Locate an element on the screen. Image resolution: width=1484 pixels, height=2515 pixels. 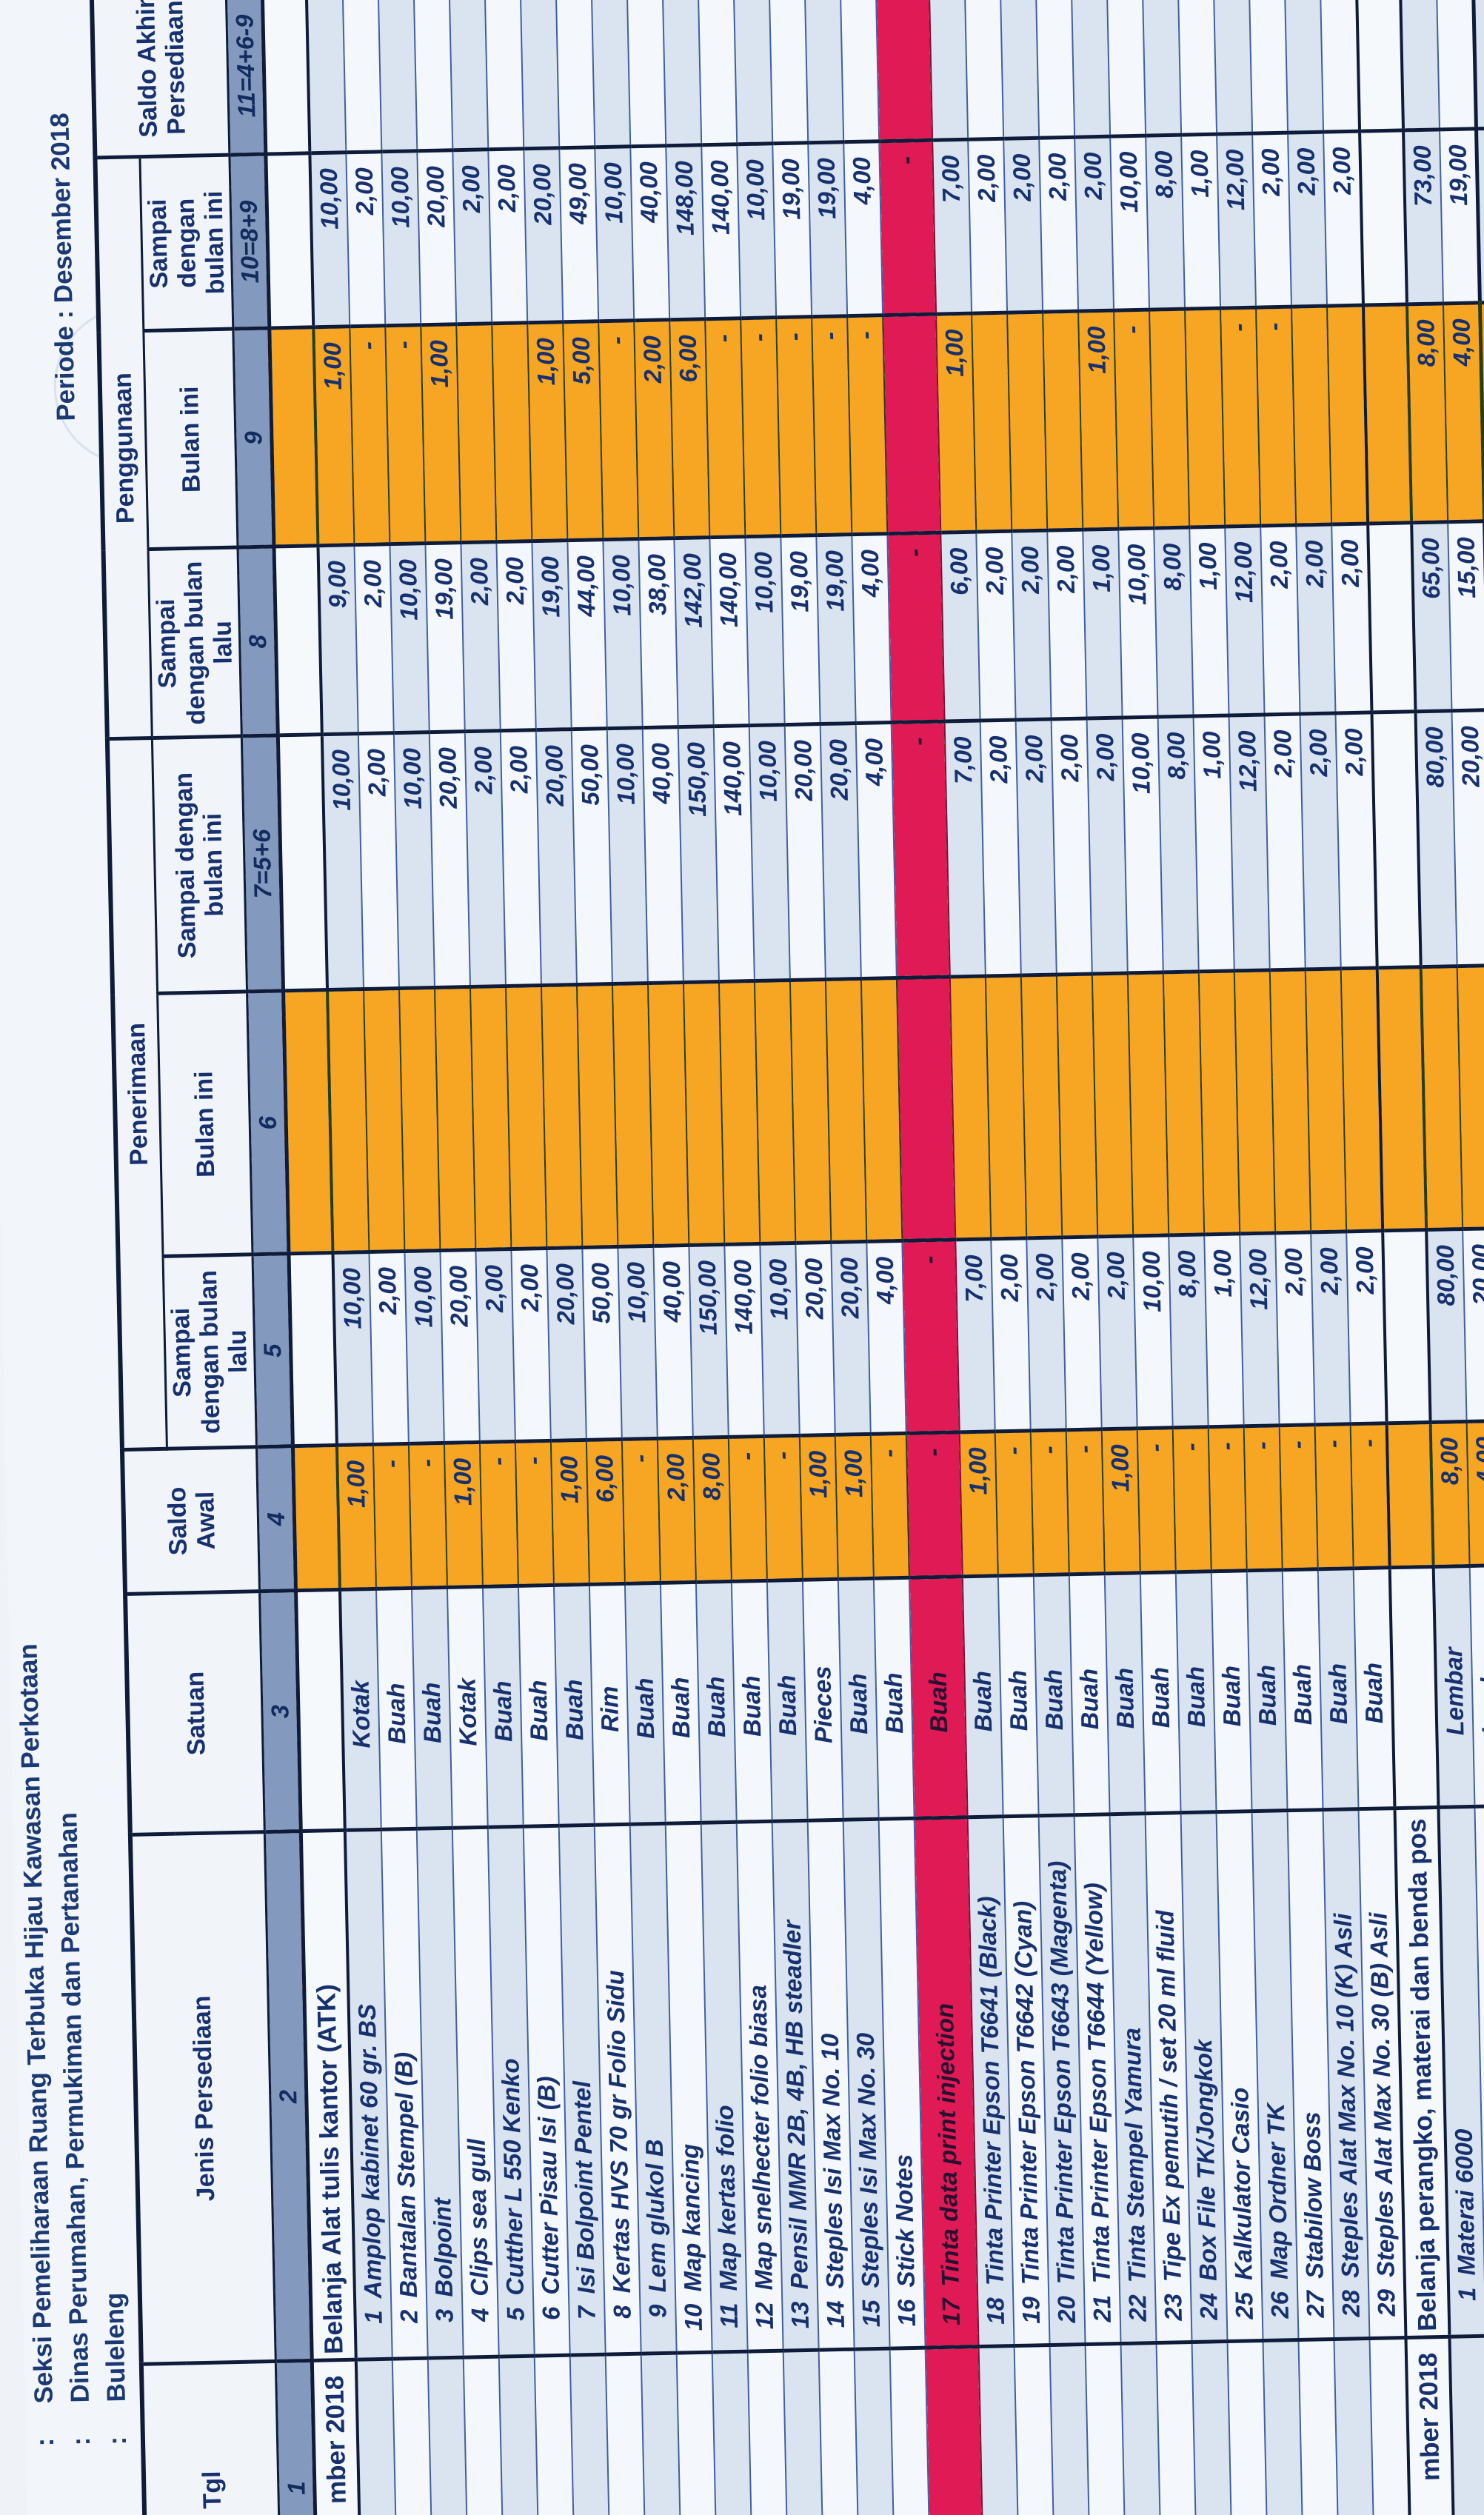
cell-c4 is located at coordinates (317, 1519).